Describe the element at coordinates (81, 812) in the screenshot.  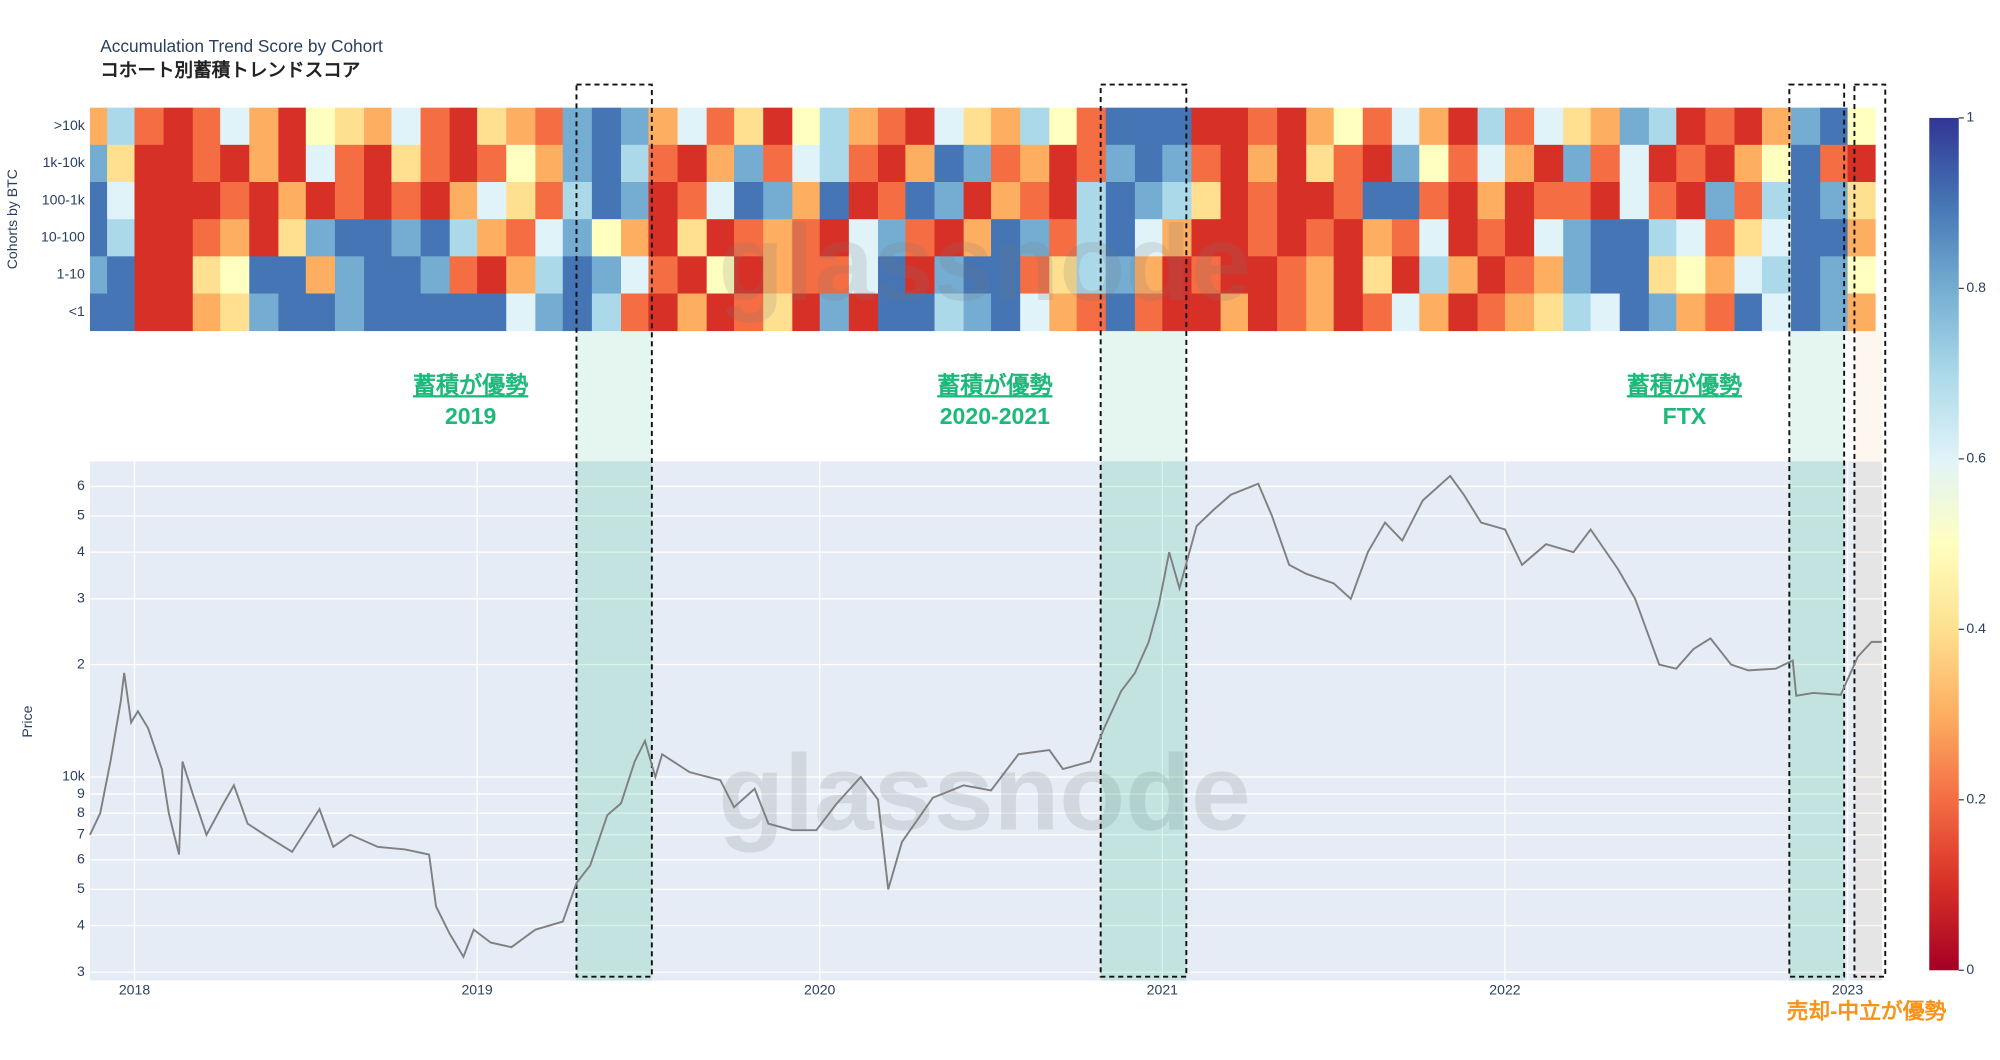
I see `y-tick-label: 8` at that location.